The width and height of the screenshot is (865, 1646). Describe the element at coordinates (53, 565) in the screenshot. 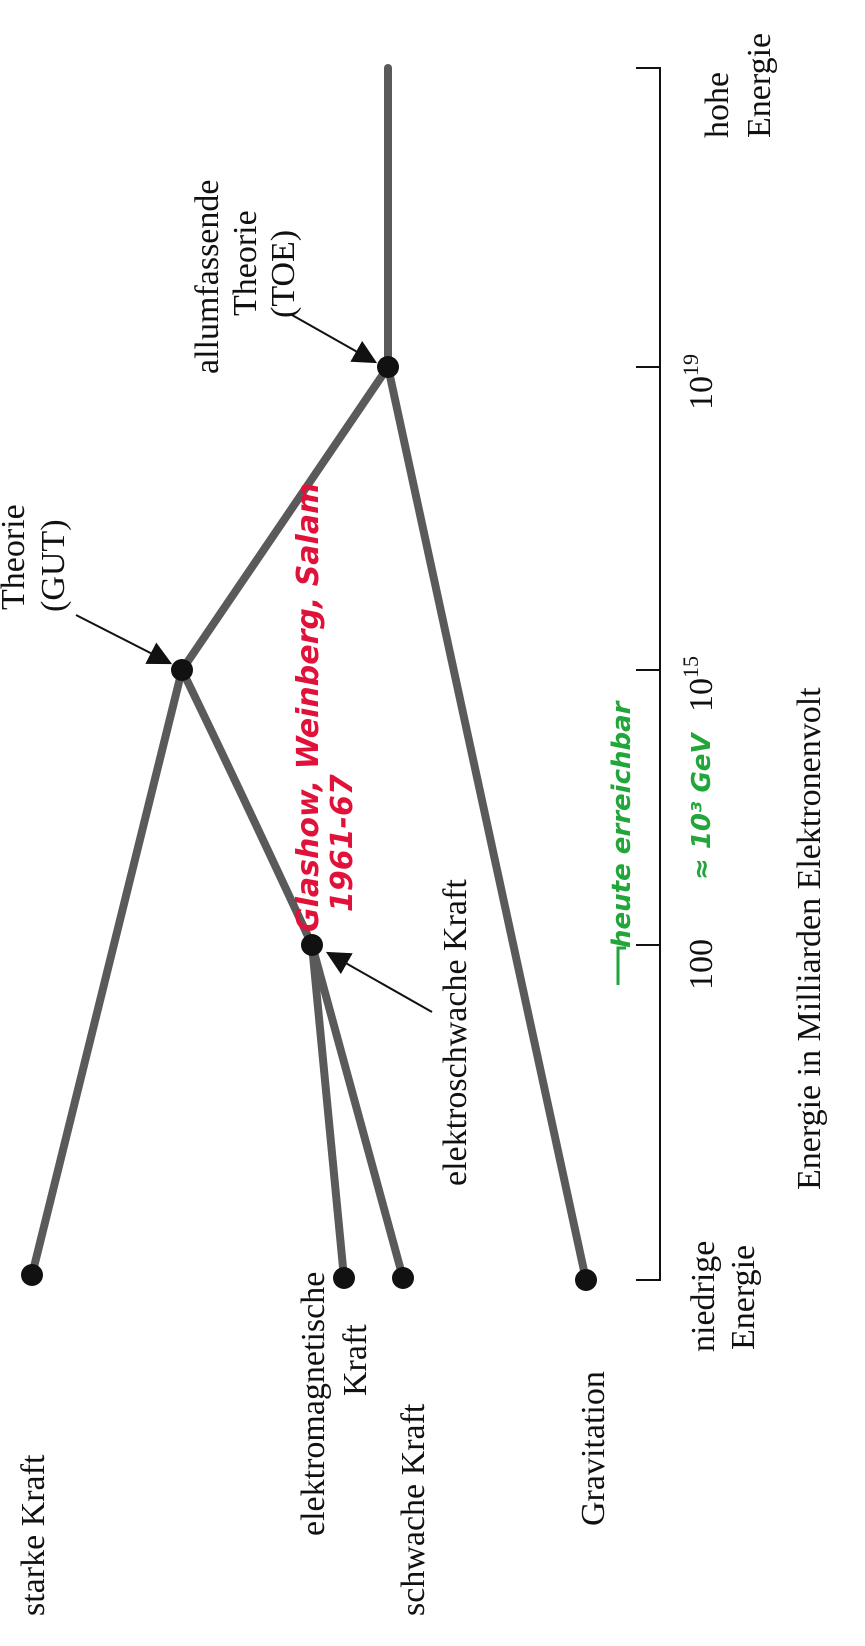

I see `label-gut-line2: (GUT)` at that location.